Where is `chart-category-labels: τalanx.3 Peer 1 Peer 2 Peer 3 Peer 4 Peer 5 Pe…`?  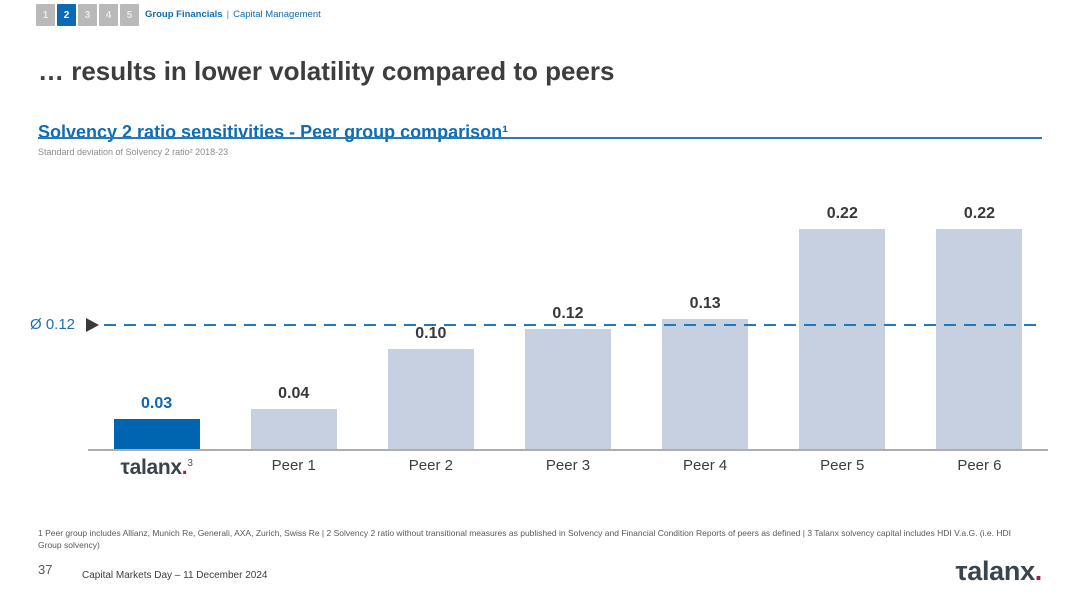
chart-category-labels: τalanx.3 Peer 1 Peer 2 Peer 3 Peer 4 Peer 5 Pe… is located at coordinates (568, 467).